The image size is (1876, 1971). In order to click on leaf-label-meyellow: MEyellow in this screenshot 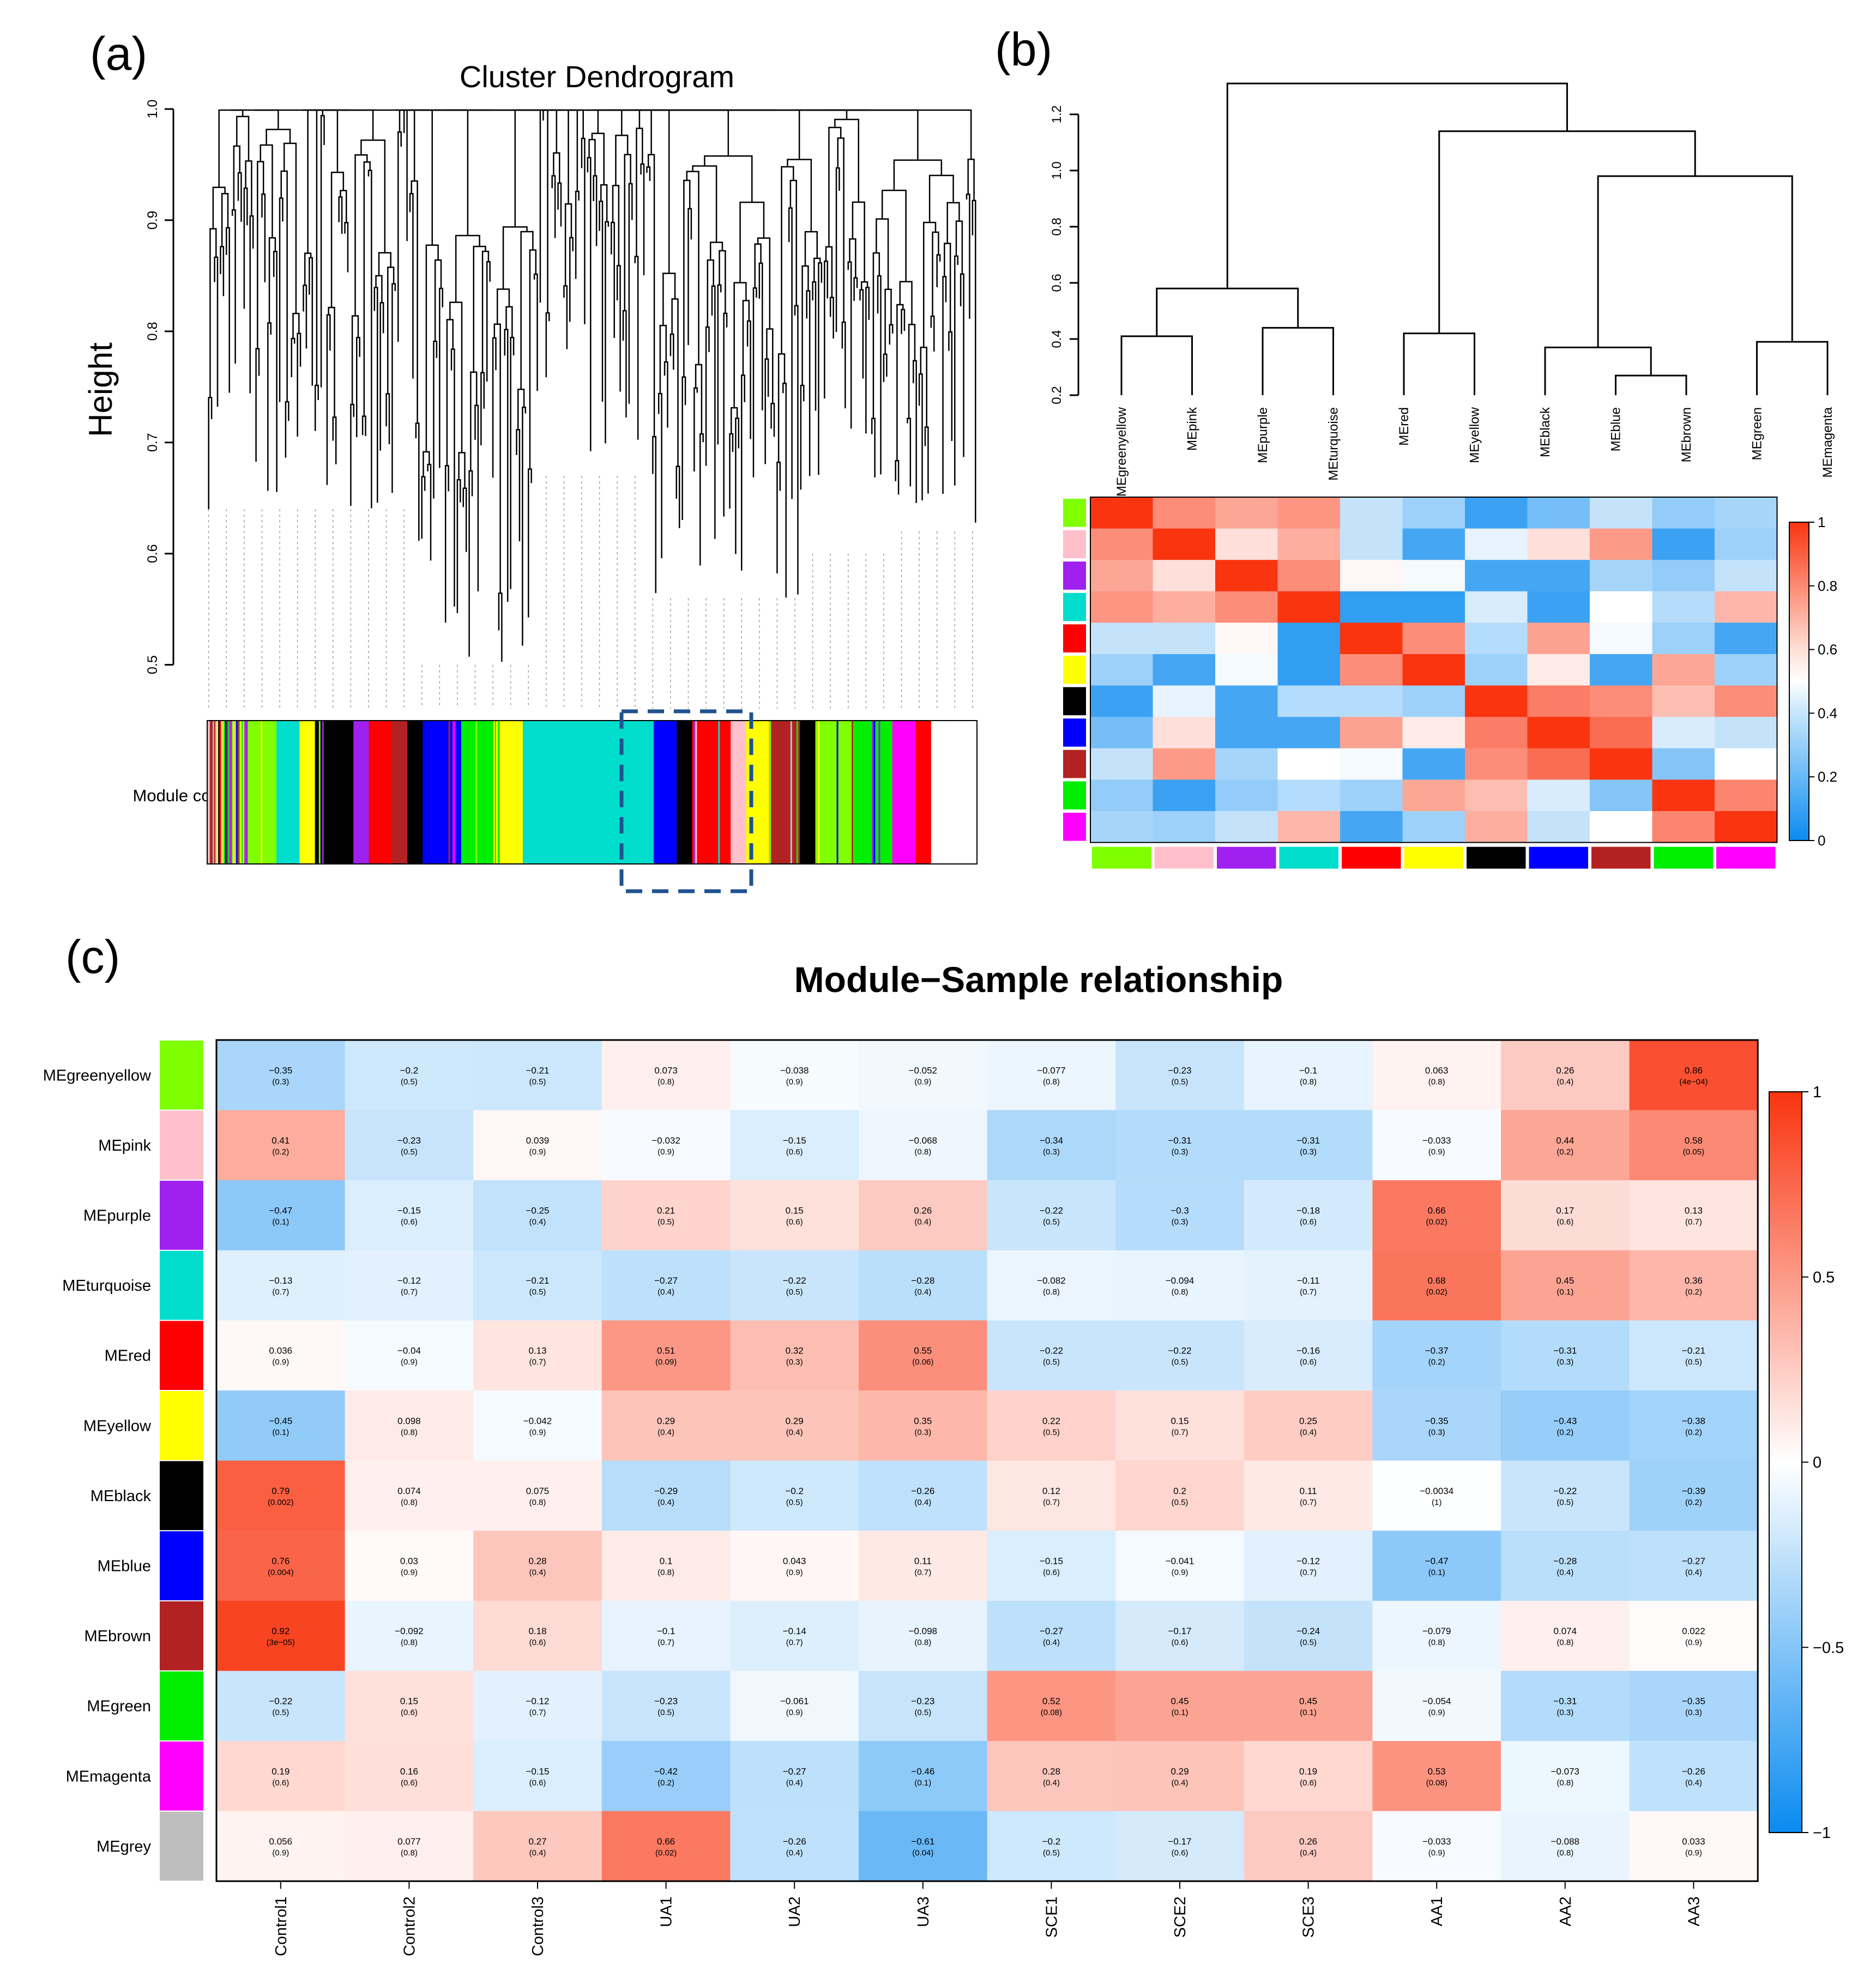, I will do `click(1475, 435)`.